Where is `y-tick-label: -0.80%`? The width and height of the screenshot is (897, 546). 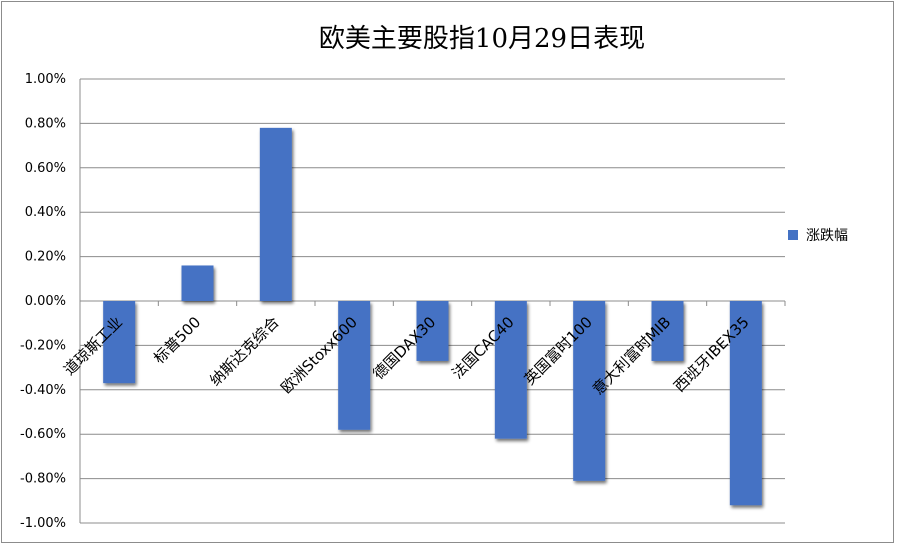
y-tick-label: -0.80% is located at coordinates (43, 479).